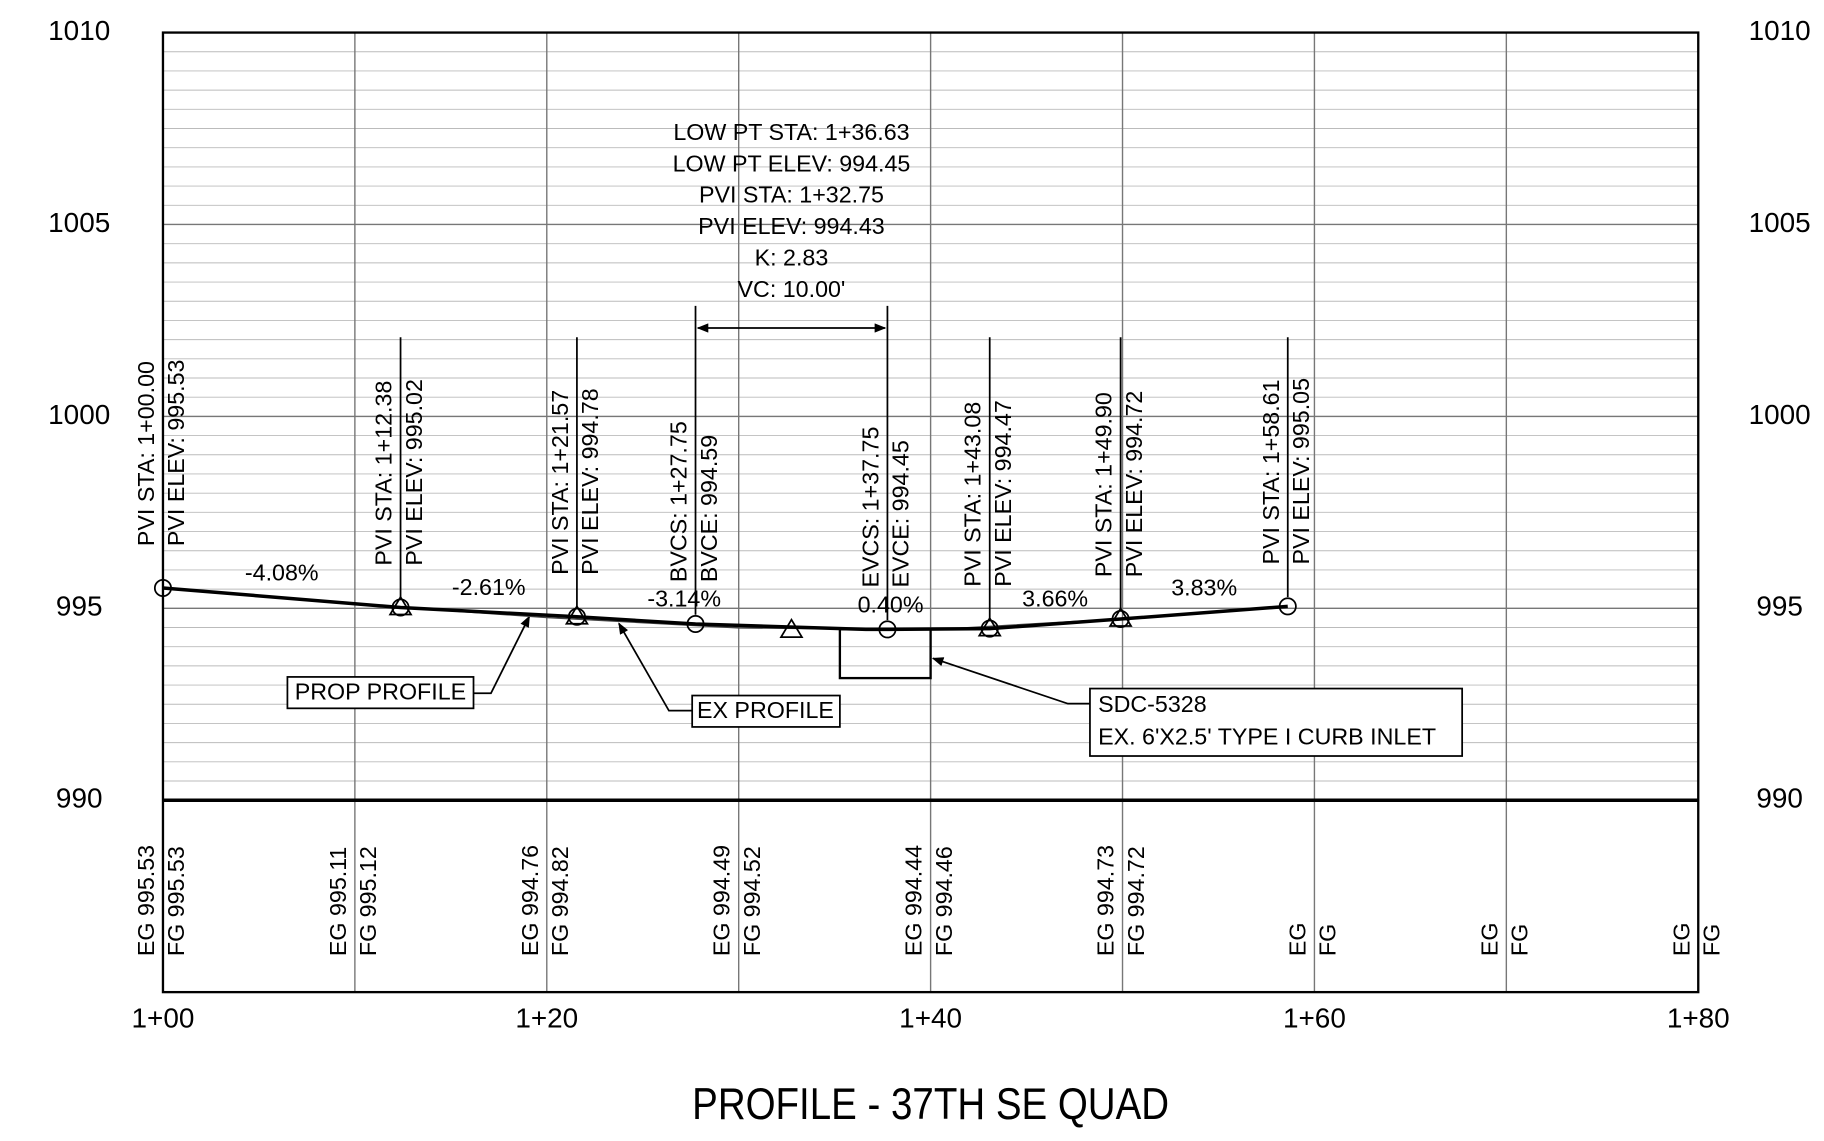  Describe the element at coordinates (146, 453) in the screenshot. I see `station-label: PVI STA: 1+00.00` at that location.